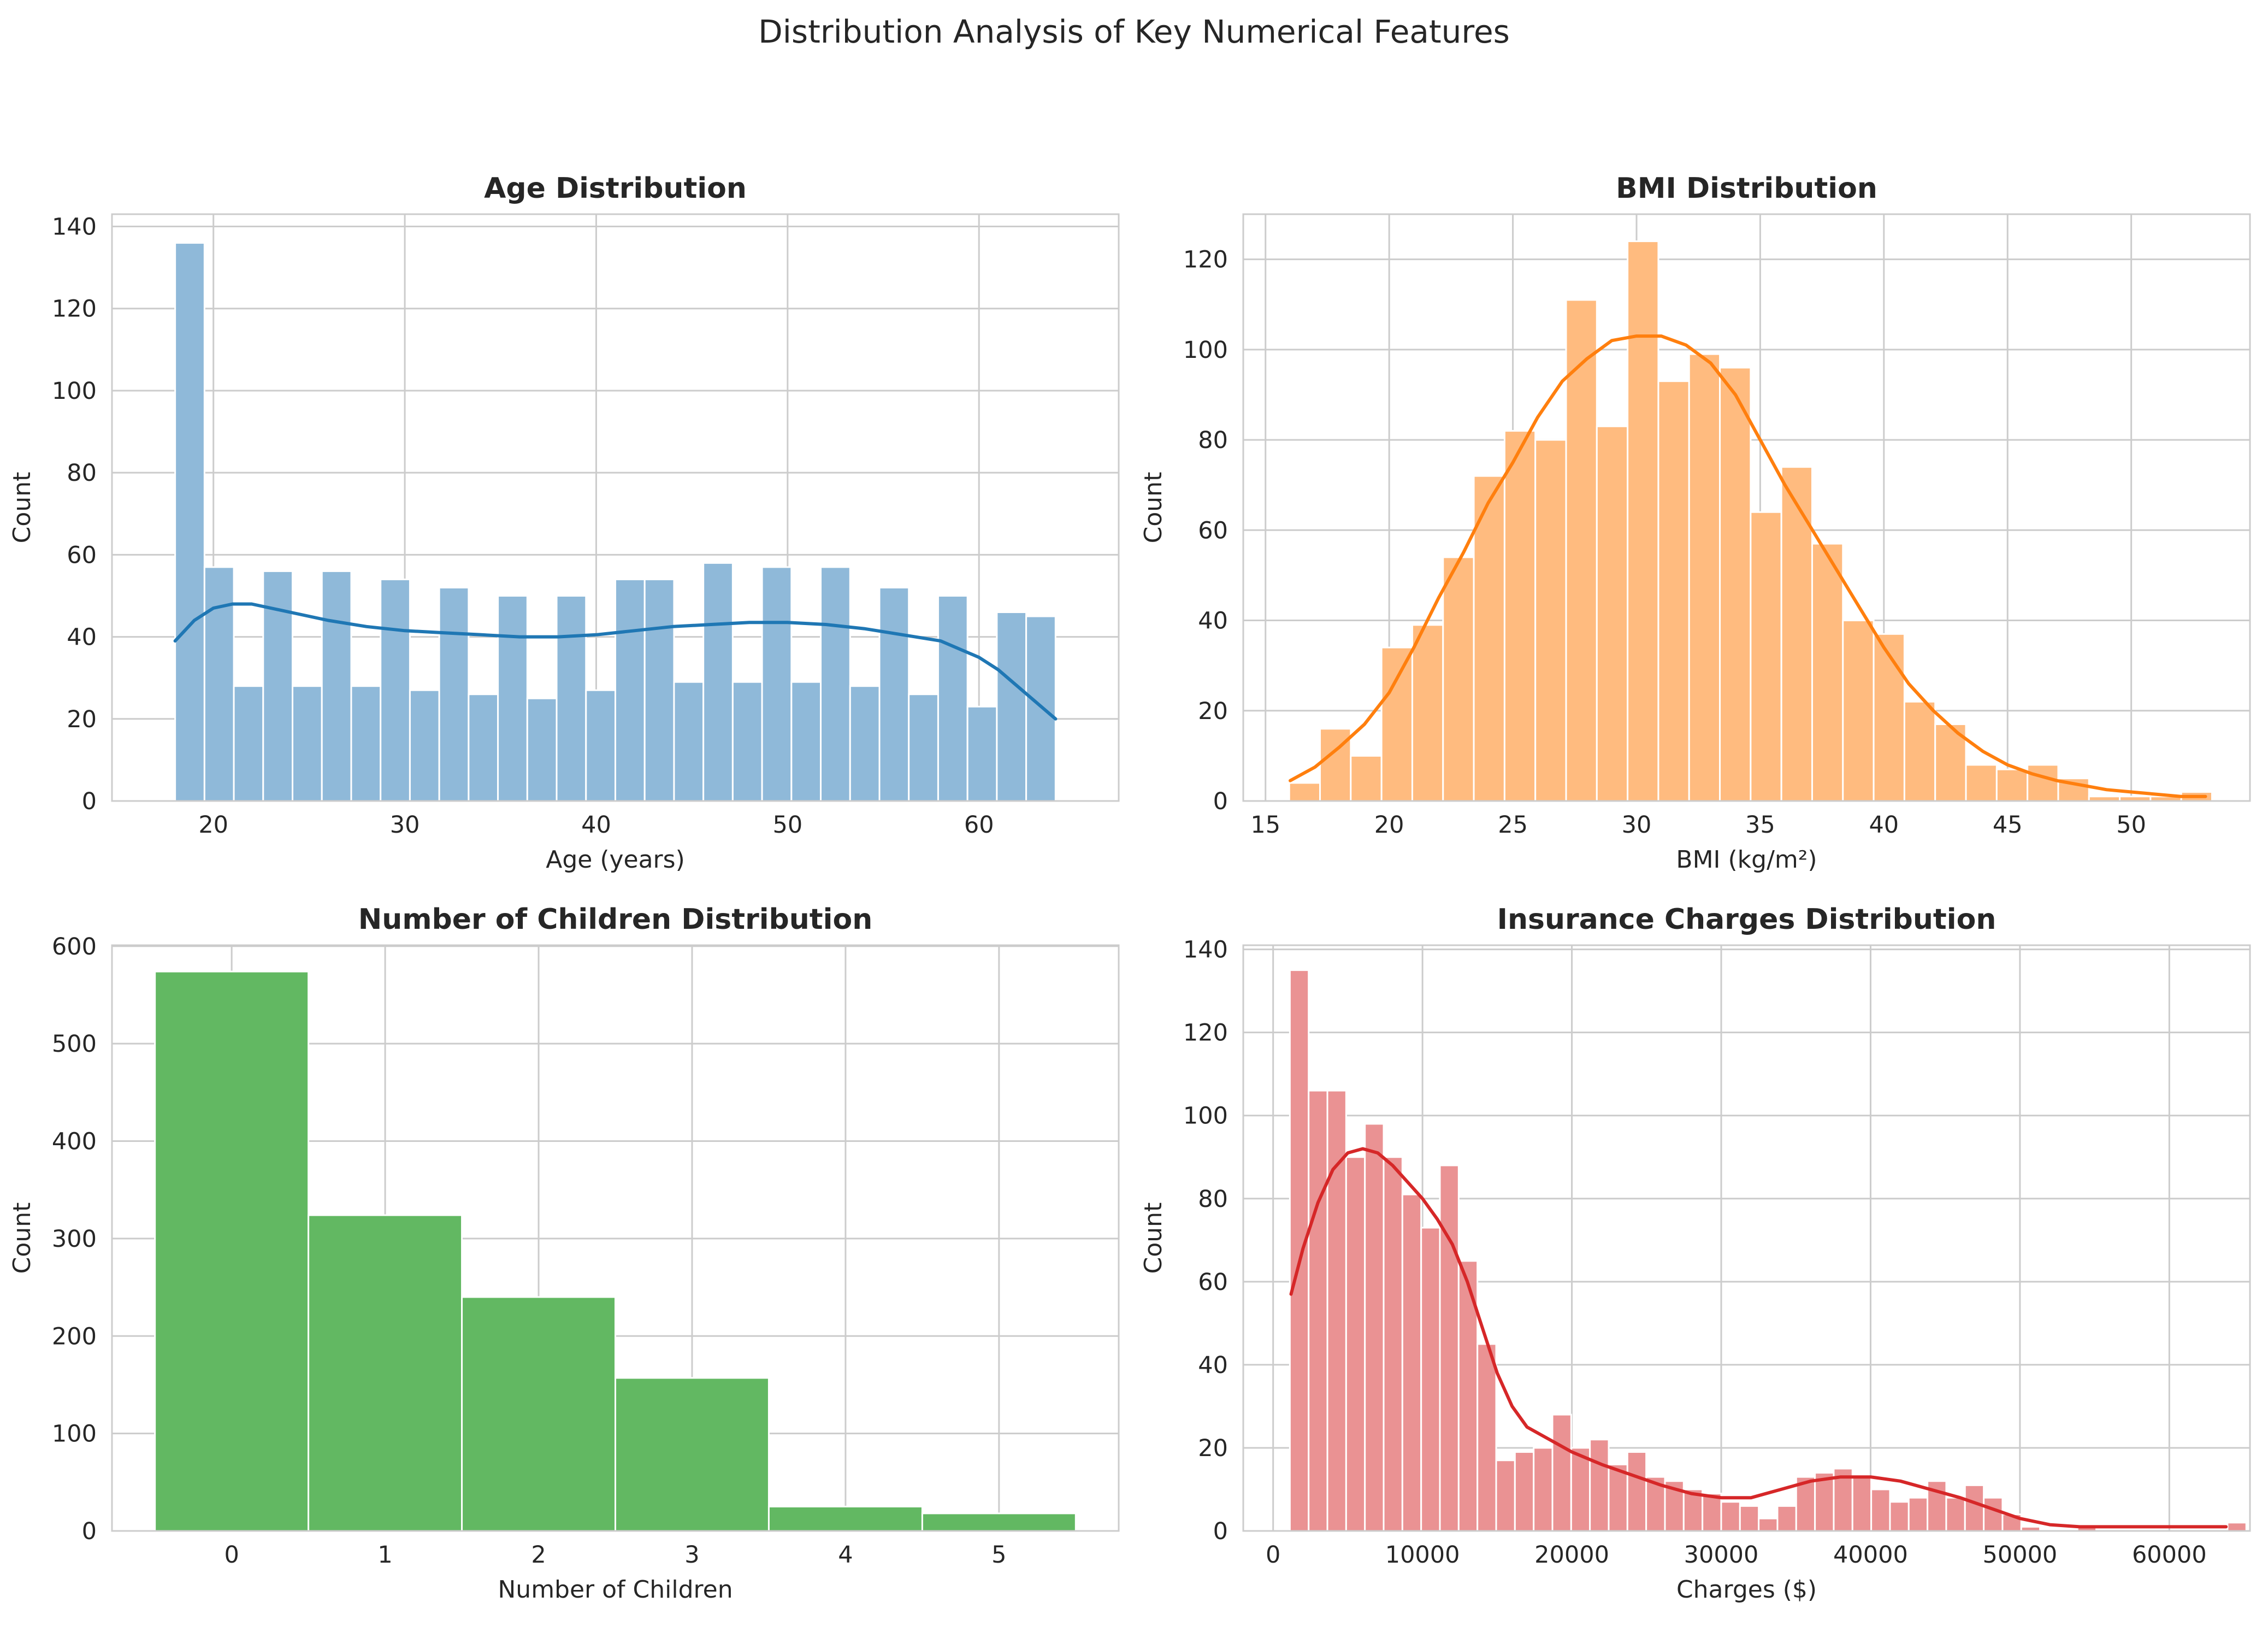 The width and height of the screenshot is (2268, 1626). Describe the element at coordinates (1205, 351) in the screenshot. I see `bmi-y-tick-label: 100` at that location.